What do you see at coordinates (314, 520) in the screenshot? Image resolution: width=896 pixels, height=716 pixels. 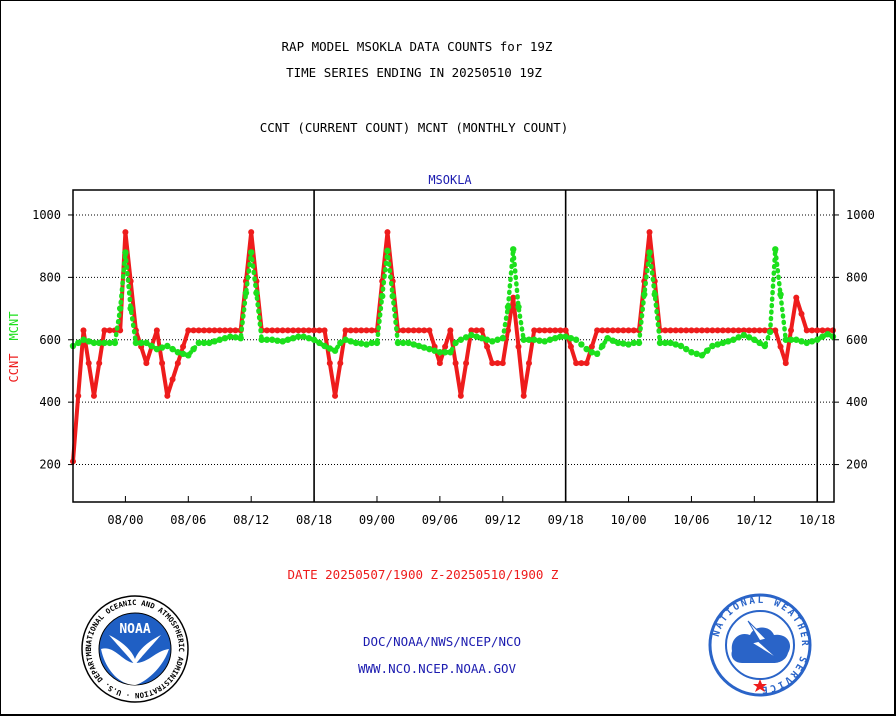 I see `xtick-label: 08/18` at bounding box center [314, 520].